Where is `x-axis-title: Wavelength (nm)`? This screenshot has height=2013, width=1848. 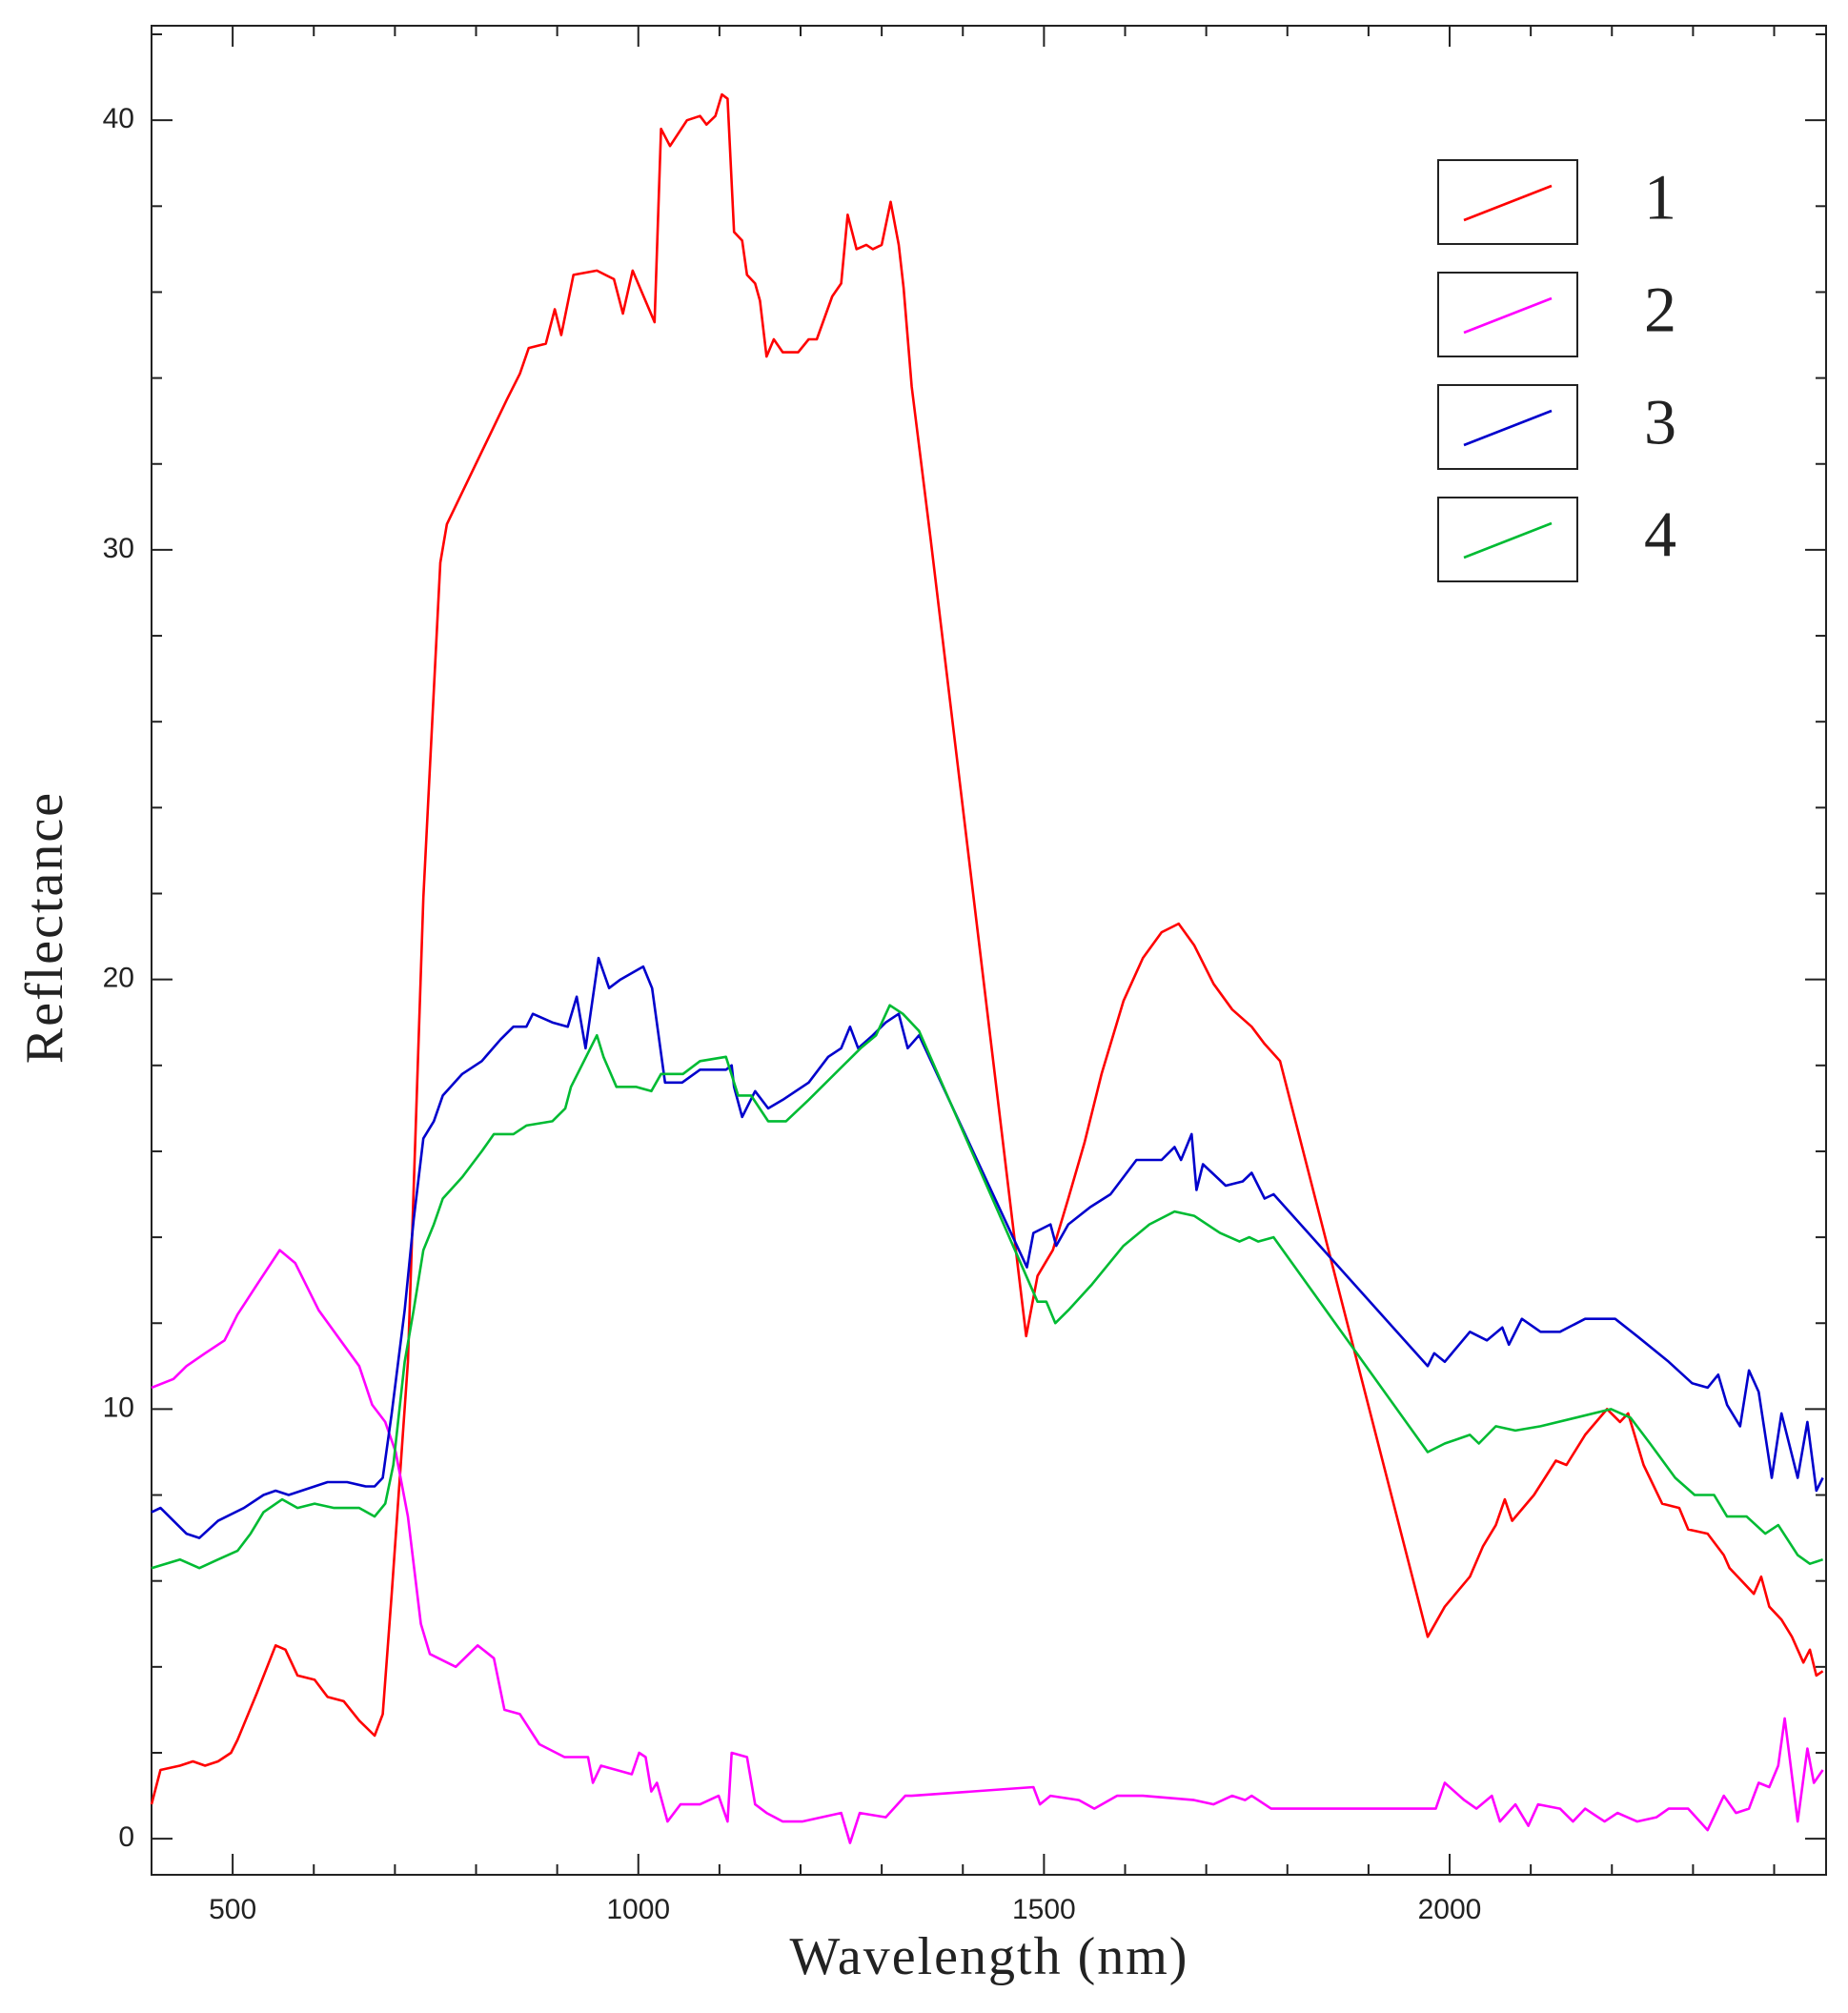 x-axis-title: Wavelength (nm) is located at coordinates (989, 1956).